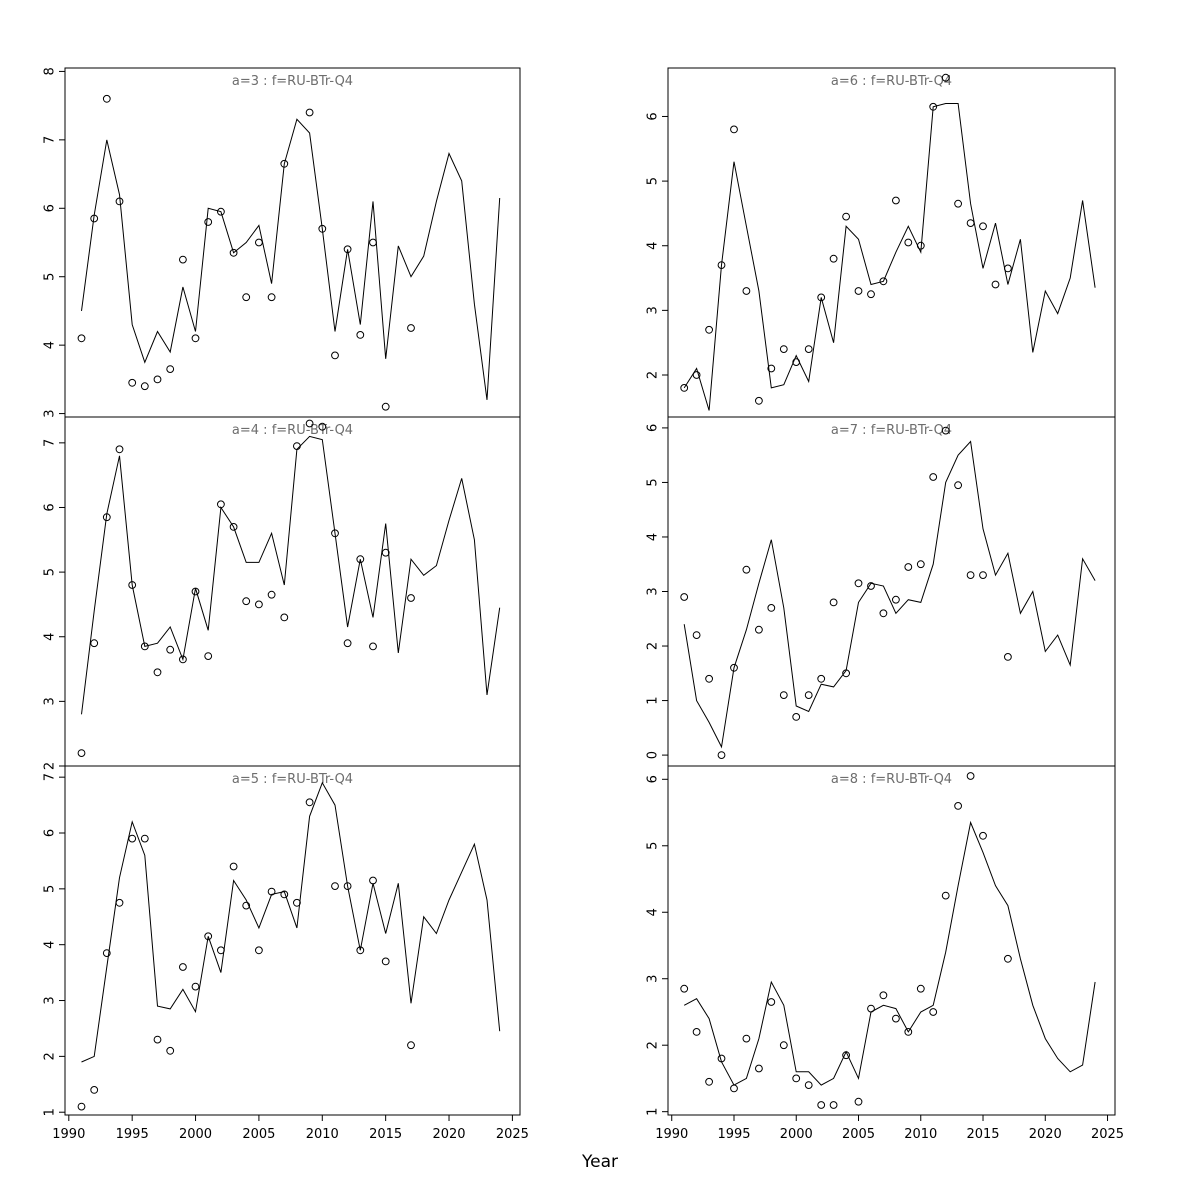 This screenshot has height=1200, width=1200. Describe the element at coordinates (653, 428) in the screenshot. I see `y-tick-label: 6` at that location.